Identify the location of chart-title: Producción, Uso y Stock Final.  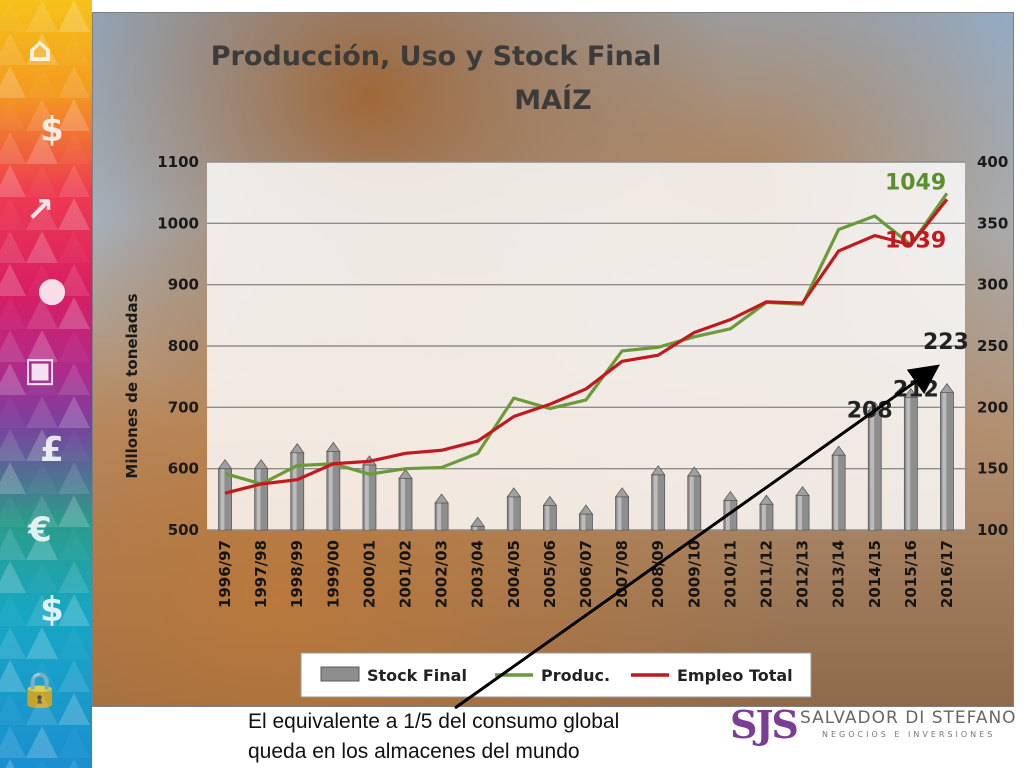
(436, 56).